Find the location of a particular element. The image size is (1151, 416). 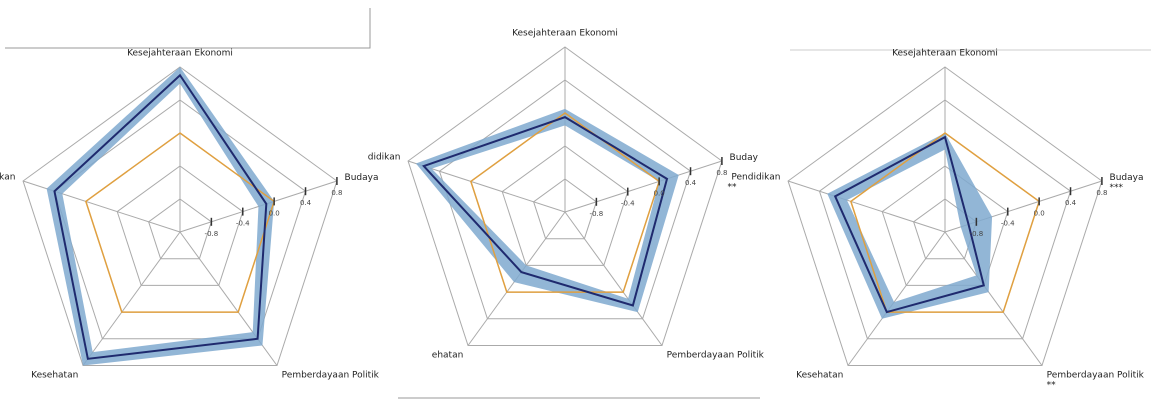

axis-label: didikan is located at coordinates (384, 158).